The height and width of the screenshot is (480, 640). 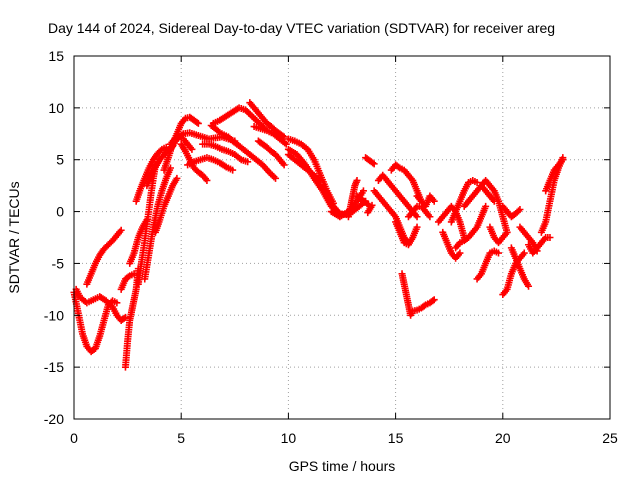 What do you see at coordinates (181, 438) in the screenshot?
I see `x-tick-label: 5` at bounding box center [181, 438].